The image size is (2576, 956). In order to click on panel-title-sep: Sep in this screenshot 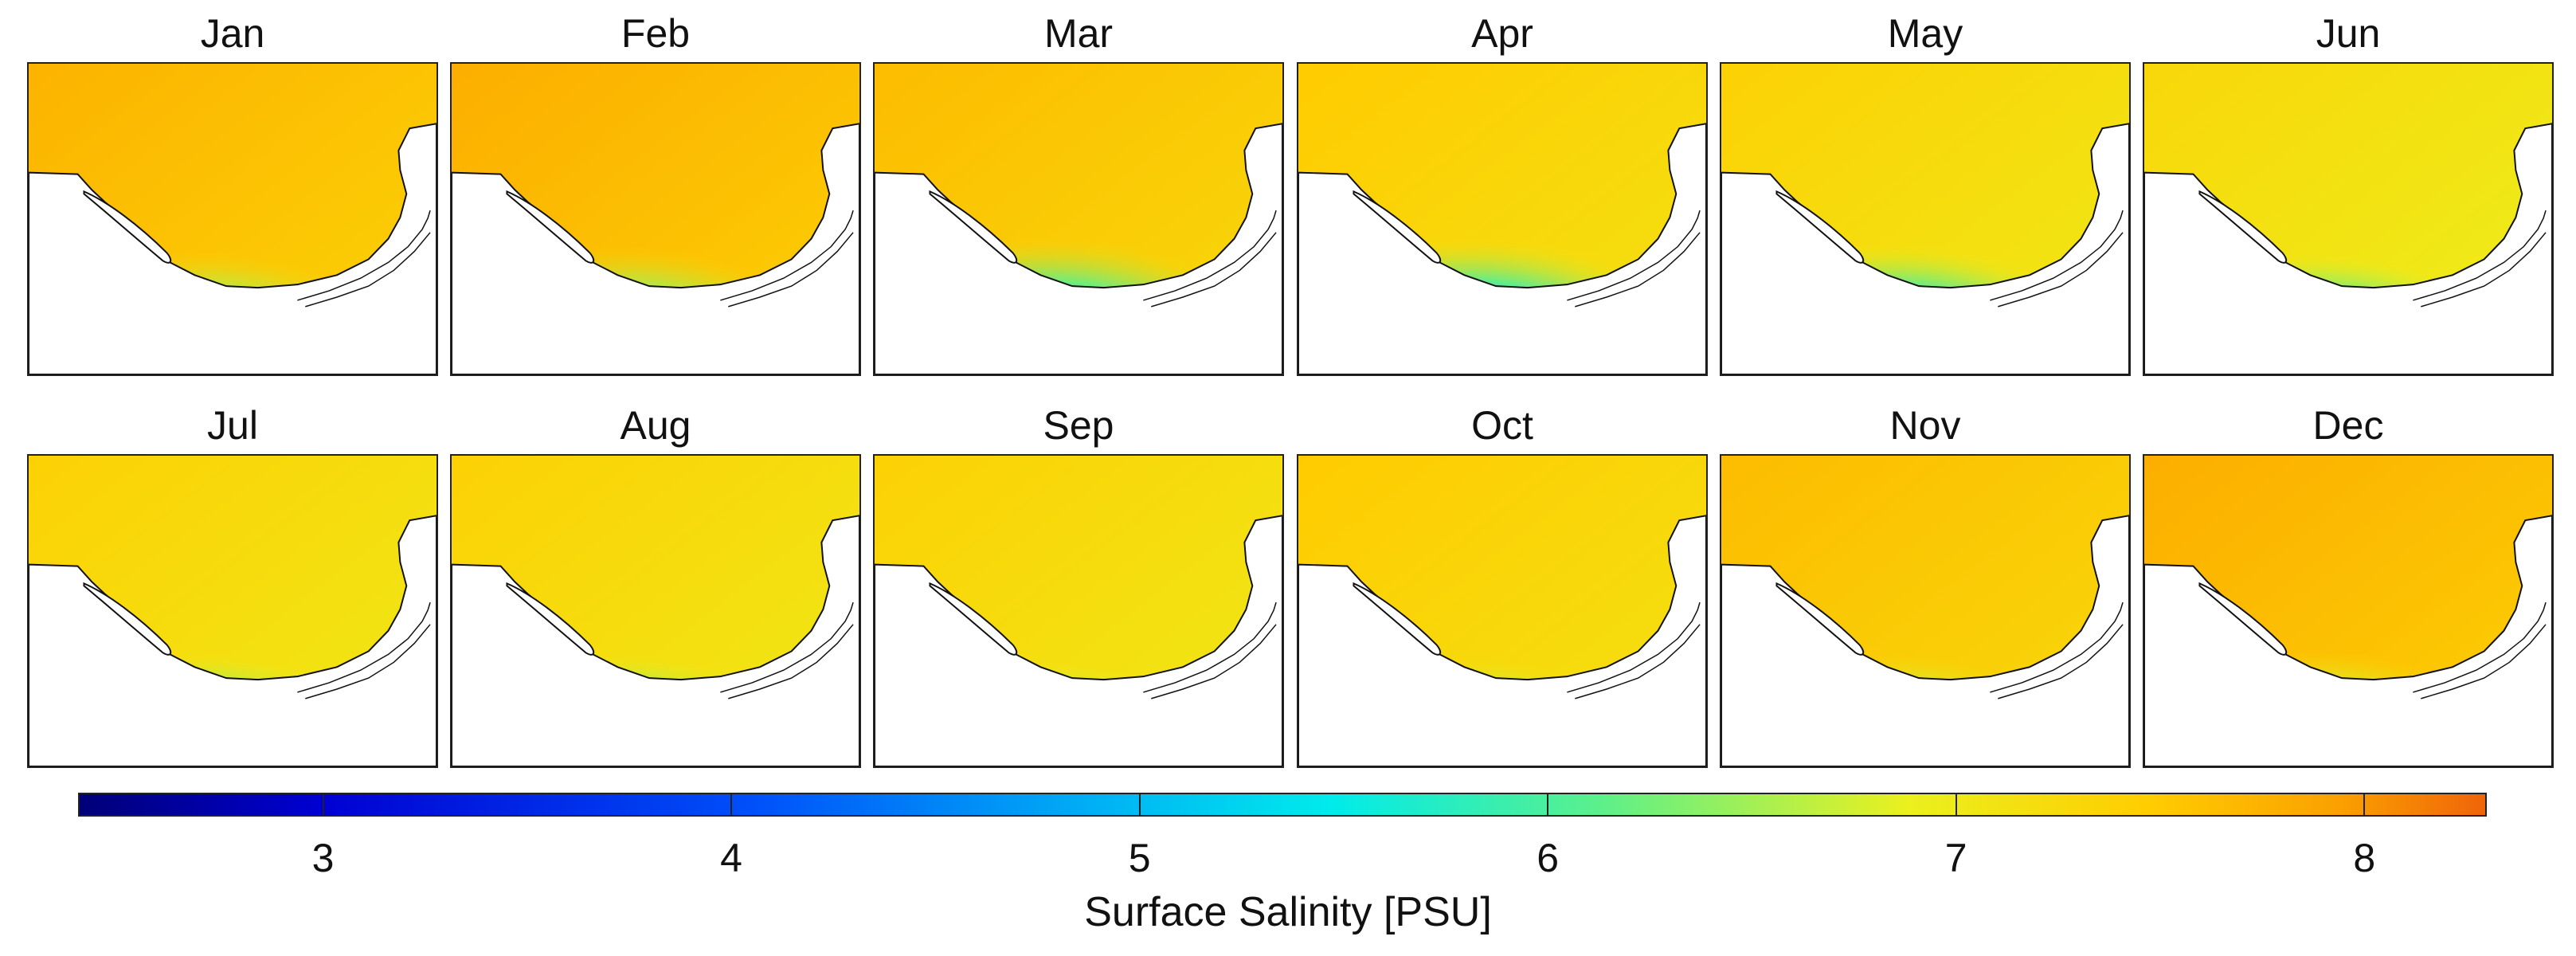, I will do `click(1078, 425)`.